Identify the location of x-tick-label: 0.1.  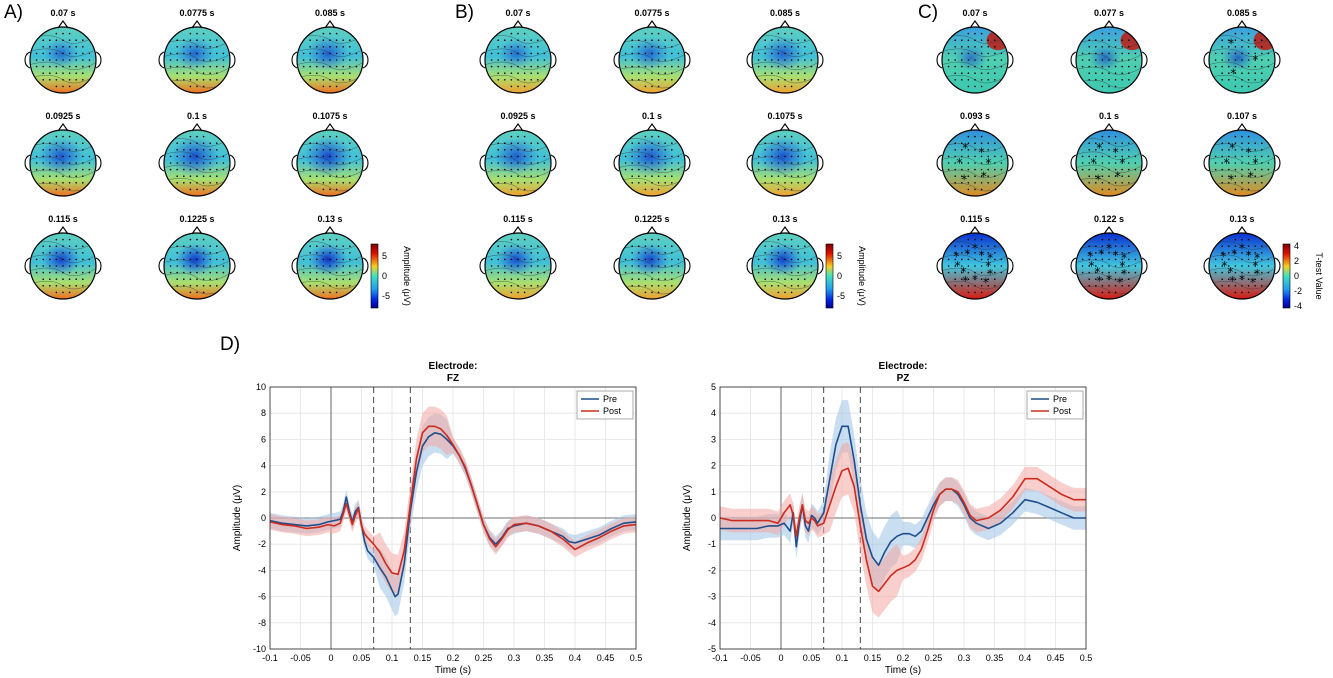
(842, 658).